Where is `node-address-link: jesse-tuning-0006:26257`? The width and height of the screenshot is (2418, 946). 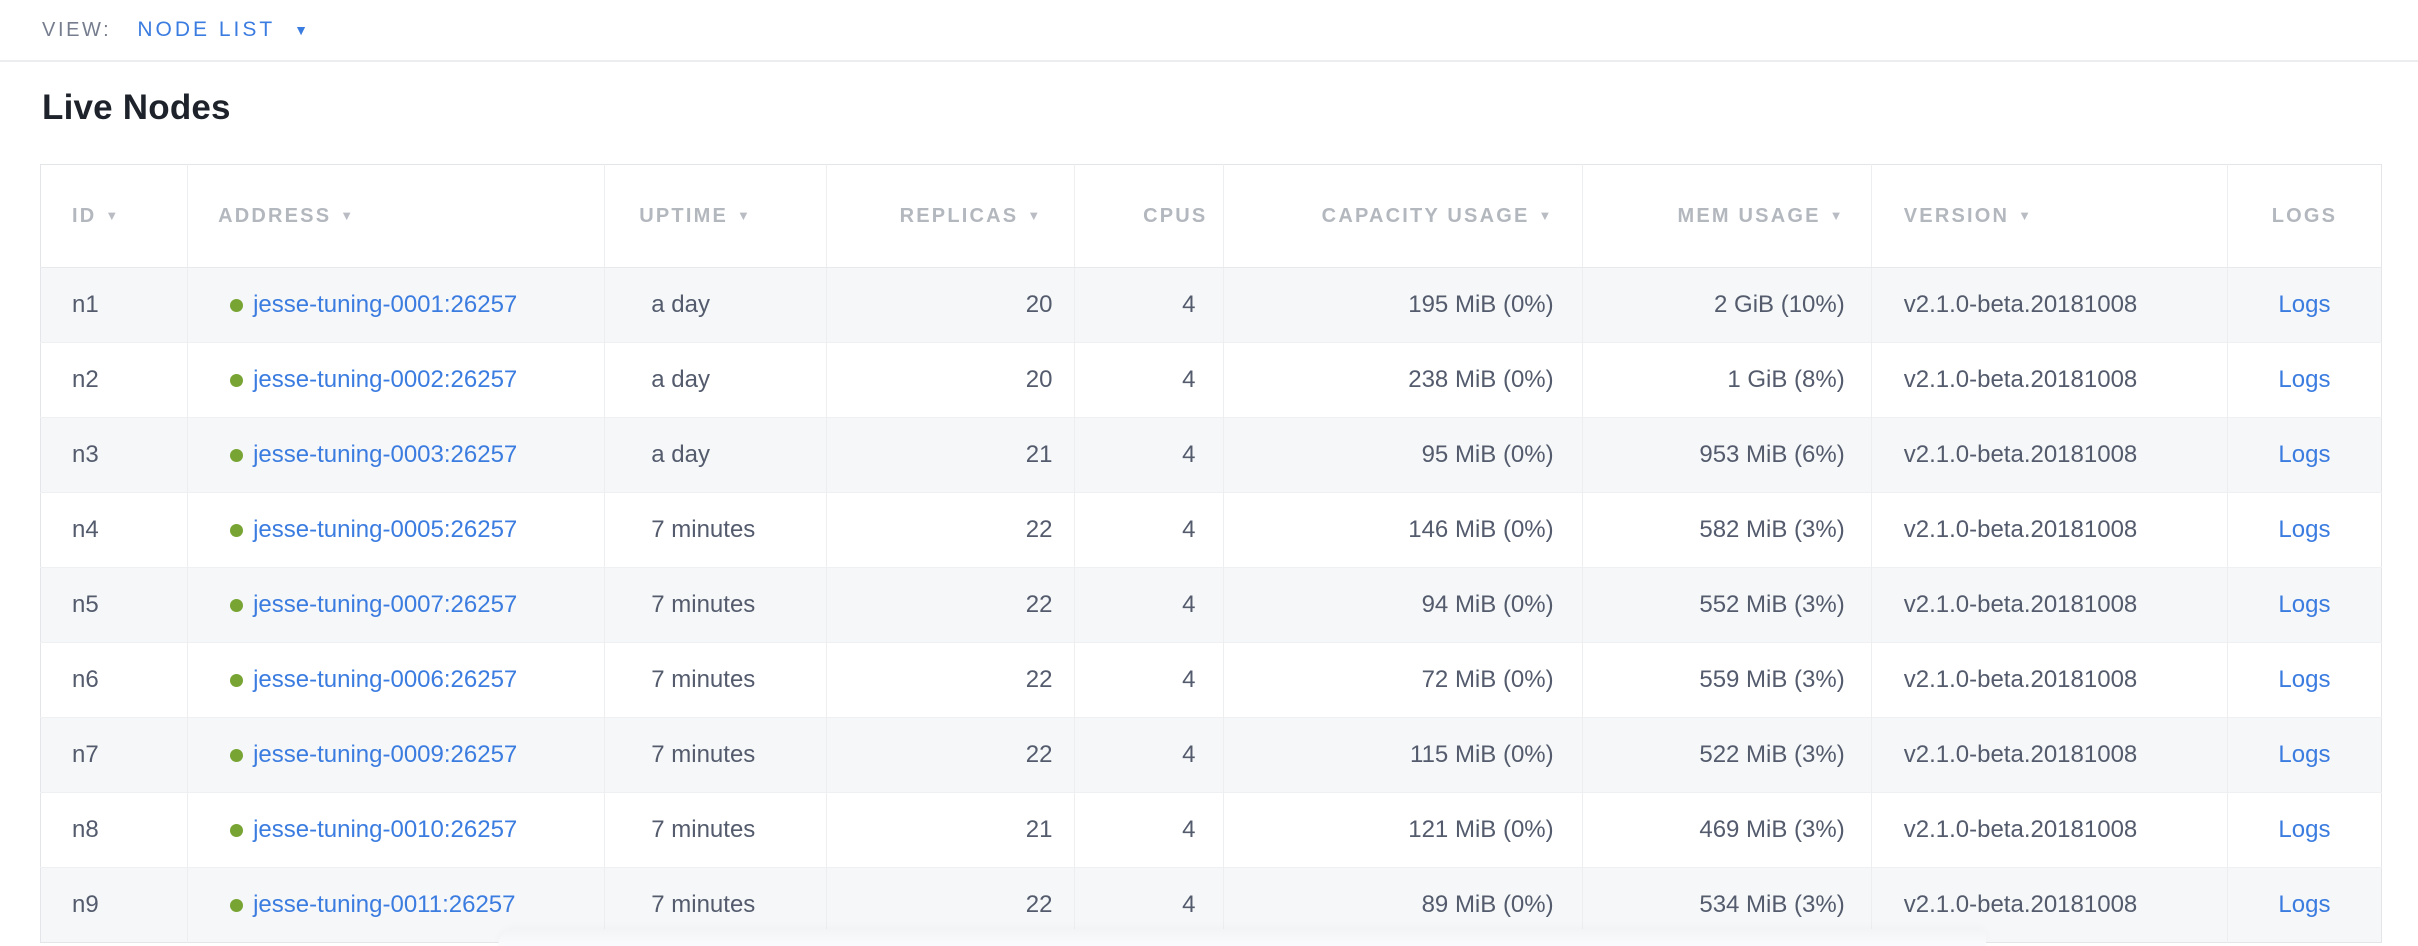
node-address-link: jesse-tuning-0006:26257 is located at coordinates (385, 680).